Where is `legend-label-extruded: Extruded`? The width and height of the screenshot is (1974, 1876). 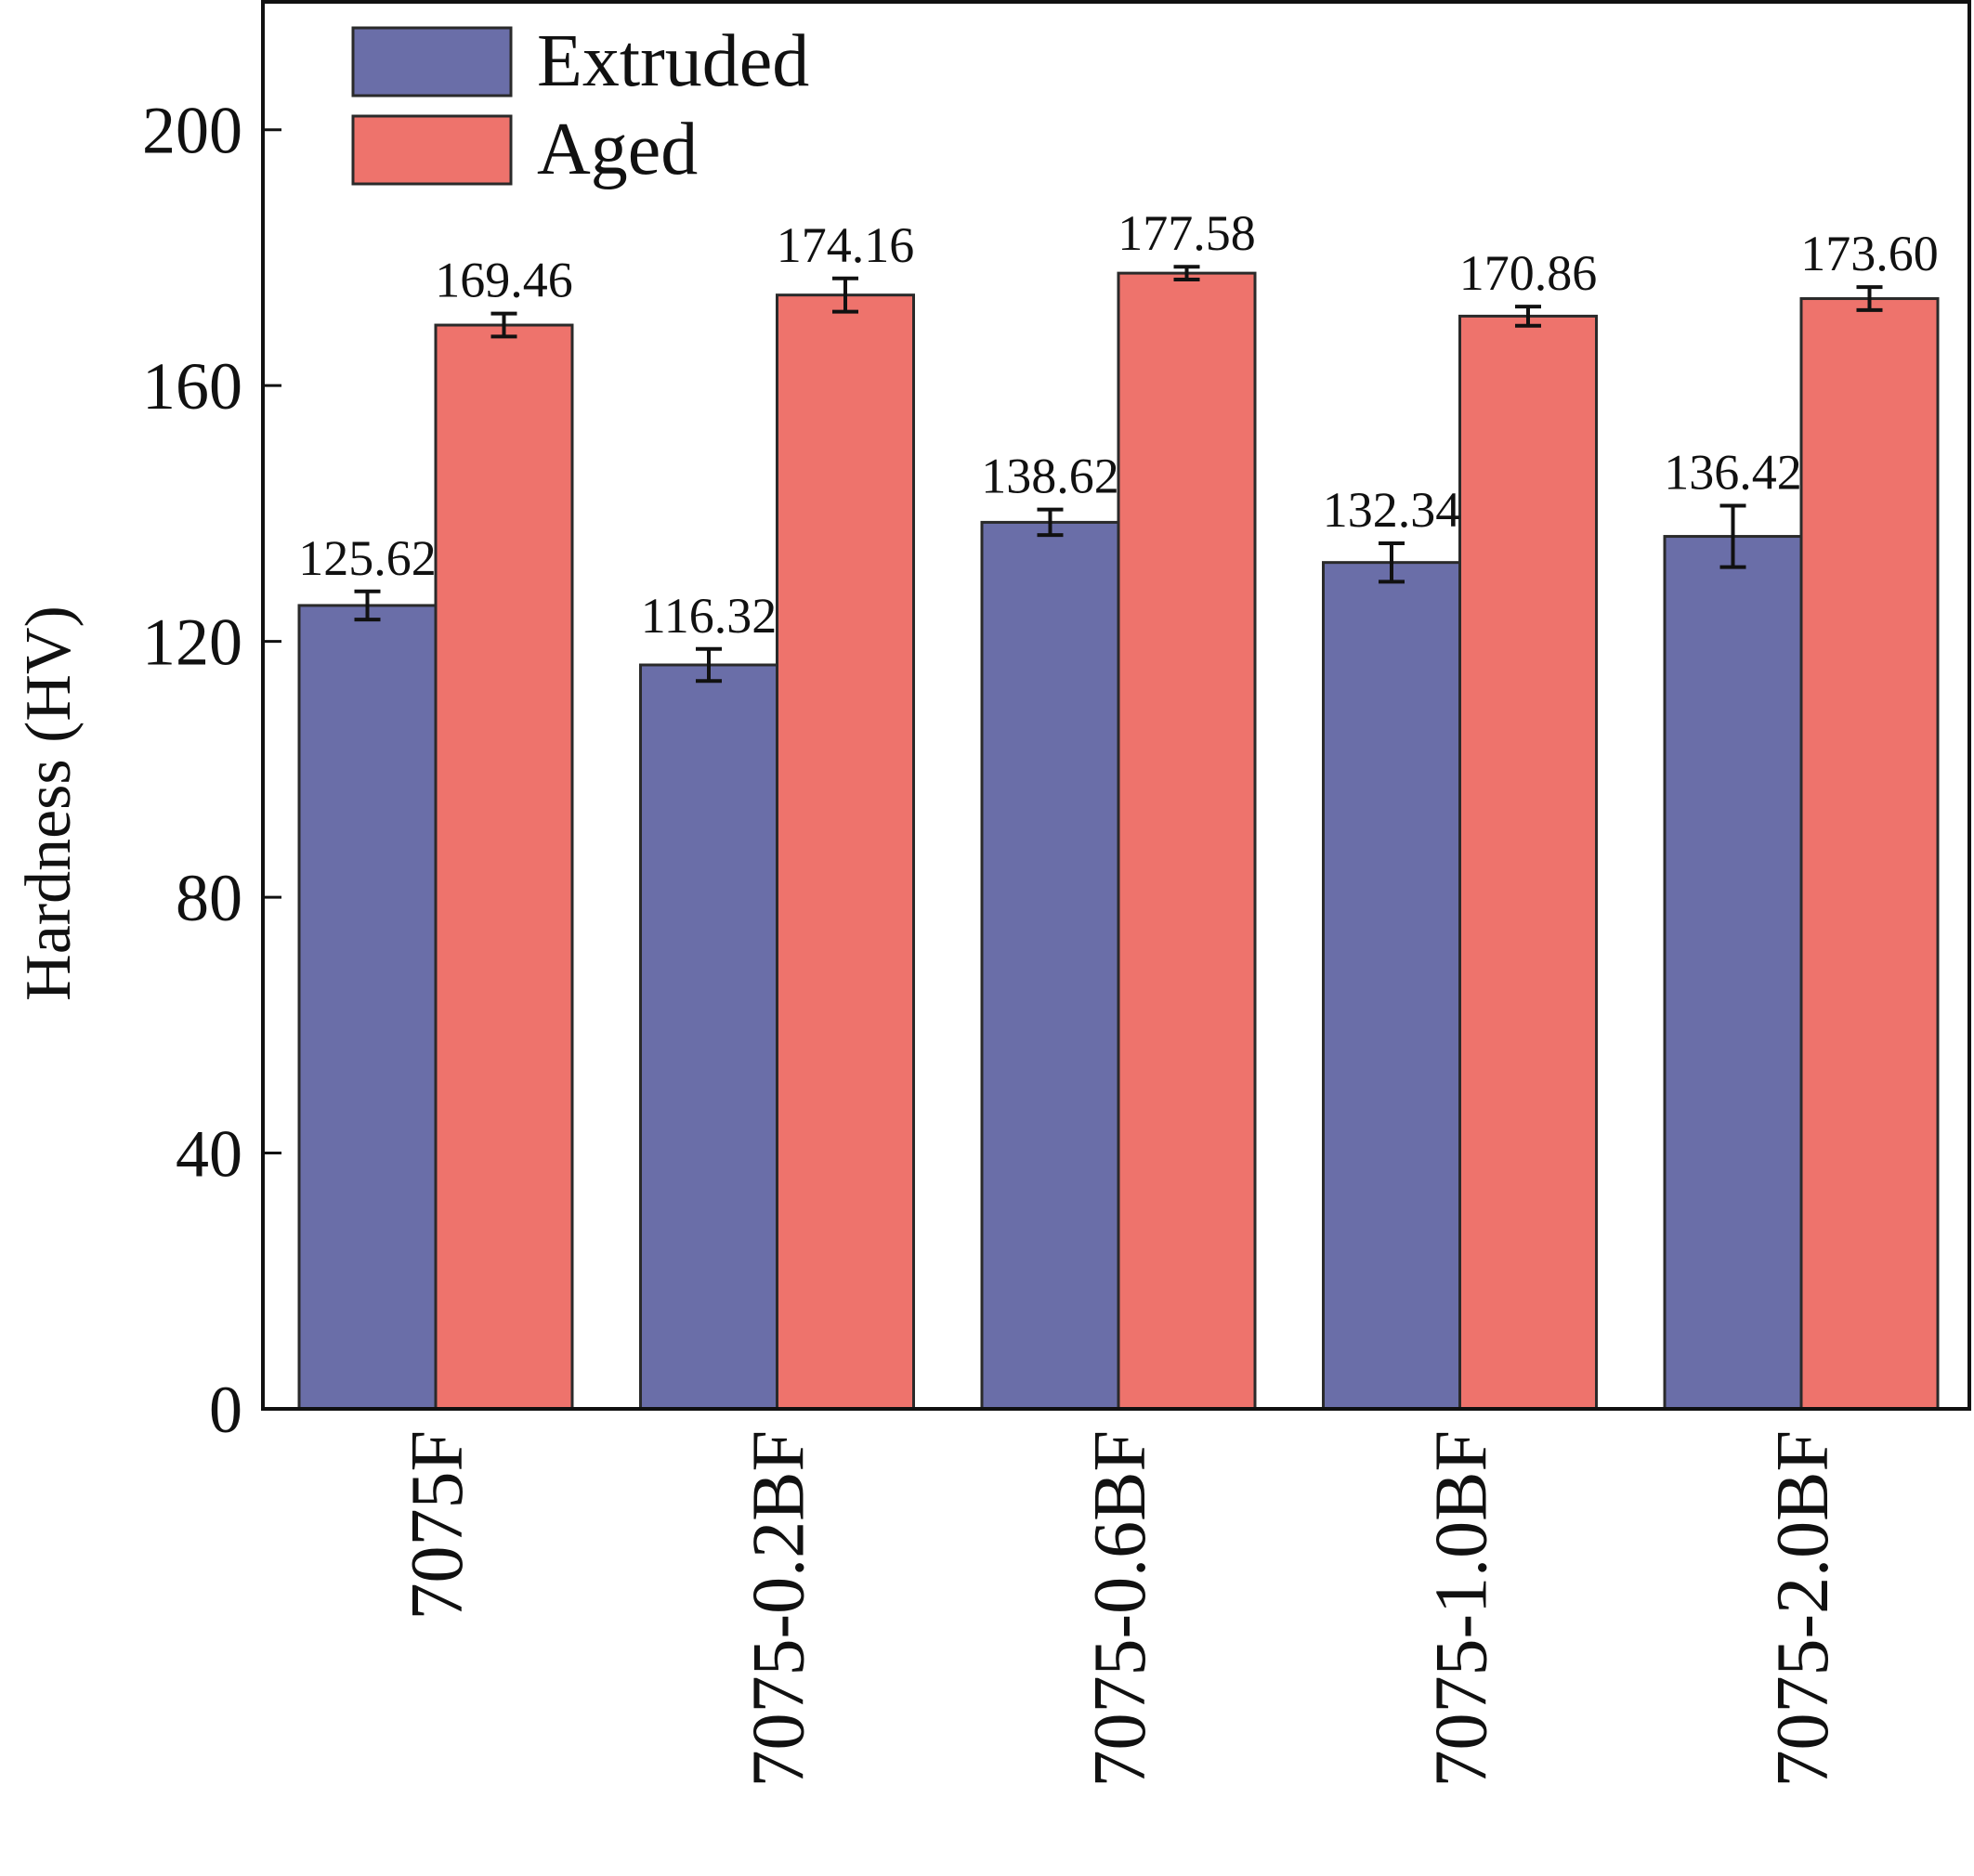 legend-label-extruded: Extruded is located at coordinates (673, 61).